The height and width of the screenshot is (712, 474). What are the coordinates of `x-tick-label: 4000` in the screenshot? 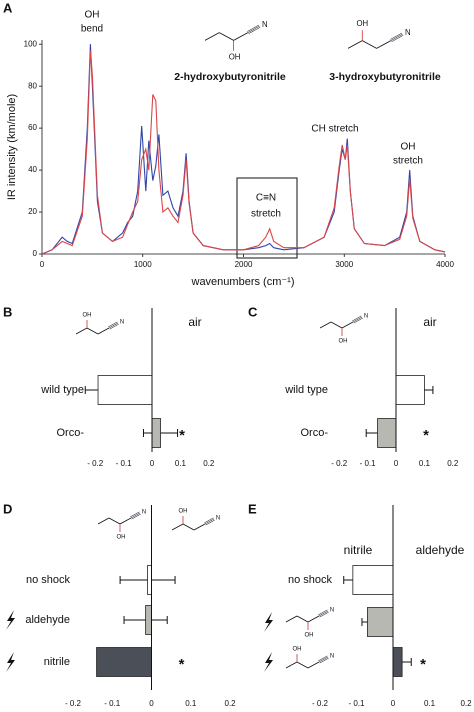 It's located at (445, 264).